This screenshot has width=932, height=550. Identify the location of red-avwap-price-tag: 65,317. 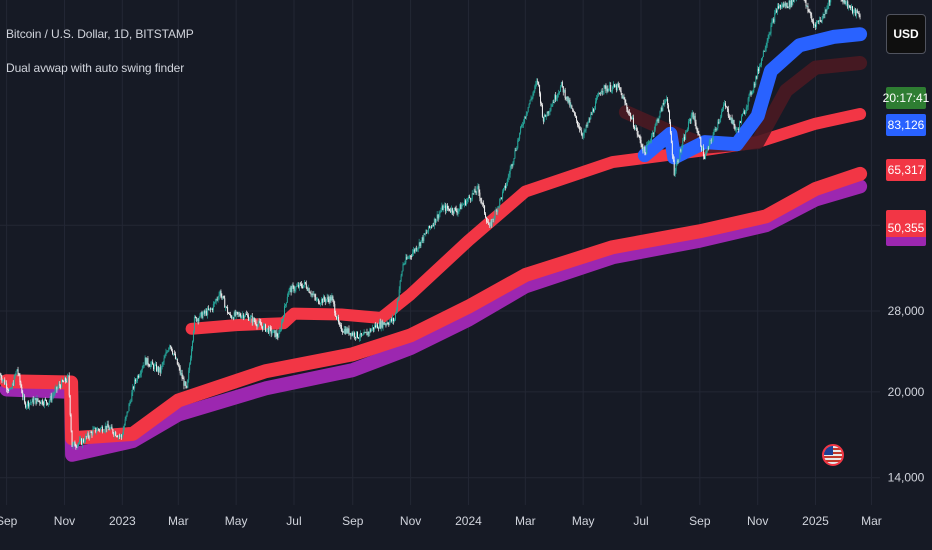
(906, 170).